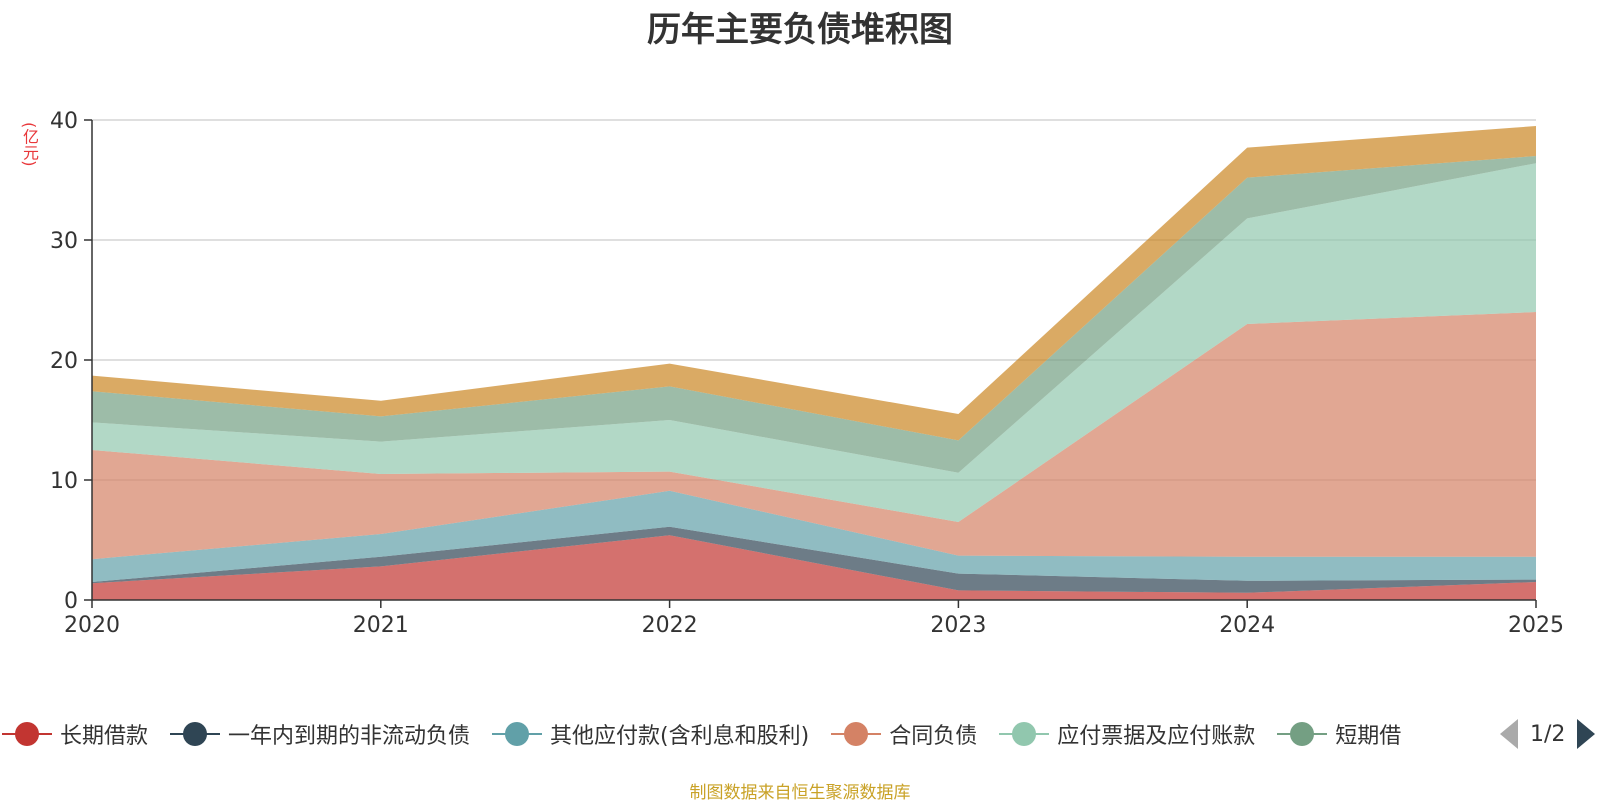  Describe the element at coordinates (92, 625) in the screenshot. I see `x-tick-label-2020: 2020` at that location.